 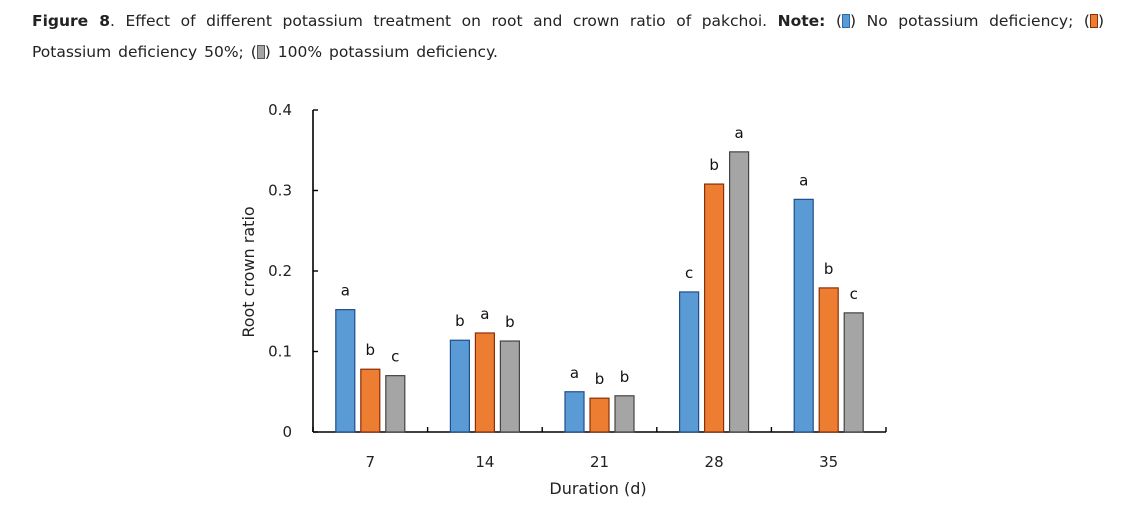 I want to click on y-tick-label: 0.4, so click(x=280, y=110).